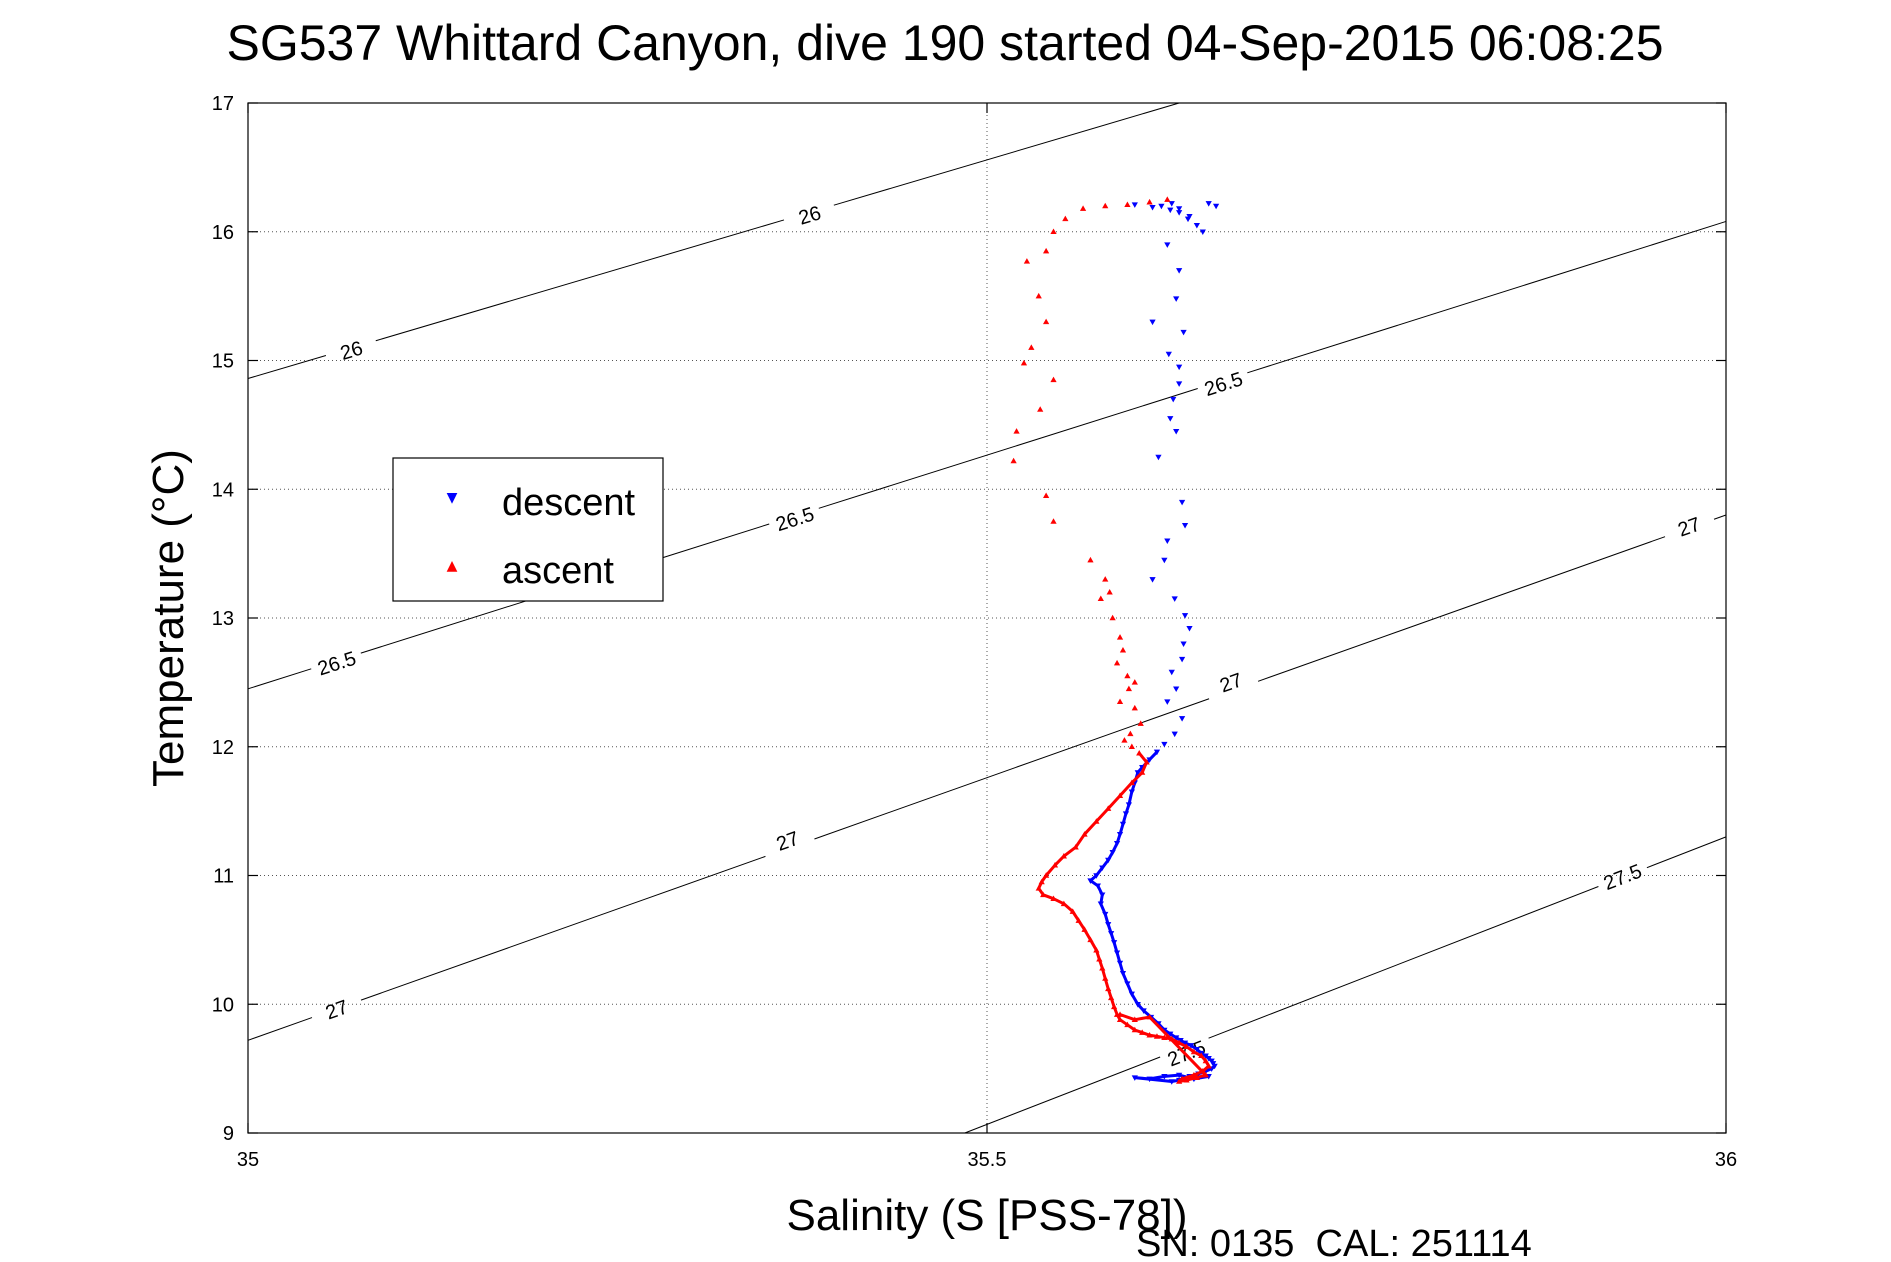 The image size is (1891, 1262). I want to click on y-tick-label: 10, so click(223, 1005).